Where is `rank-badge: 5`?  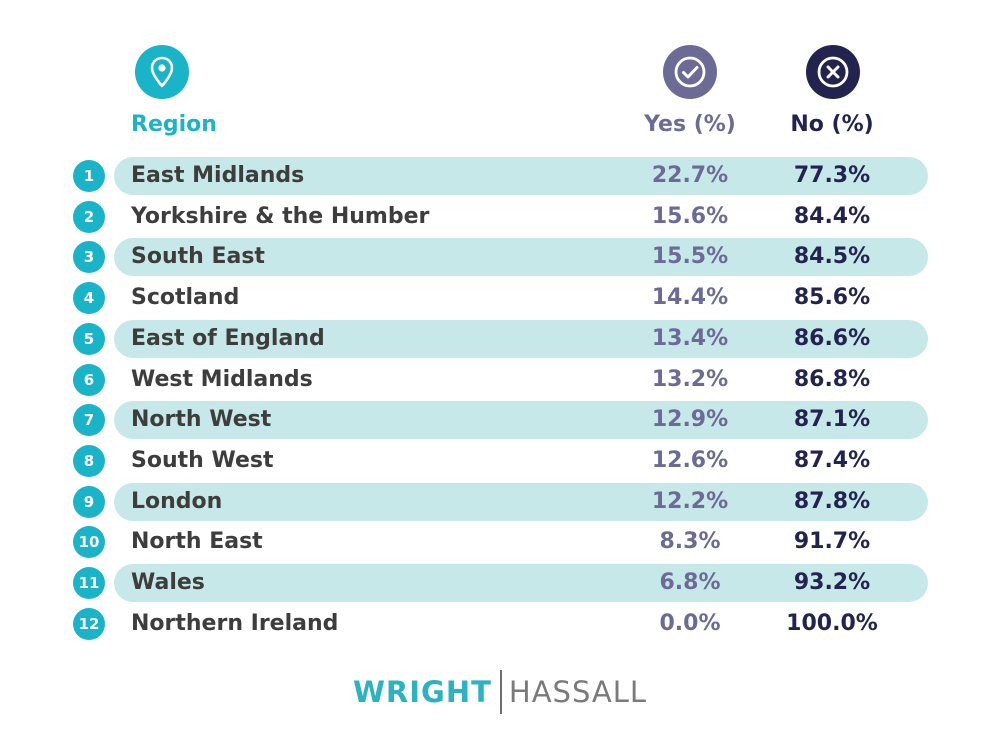 rank-badge: 5 is located at coordinates (89, 338).